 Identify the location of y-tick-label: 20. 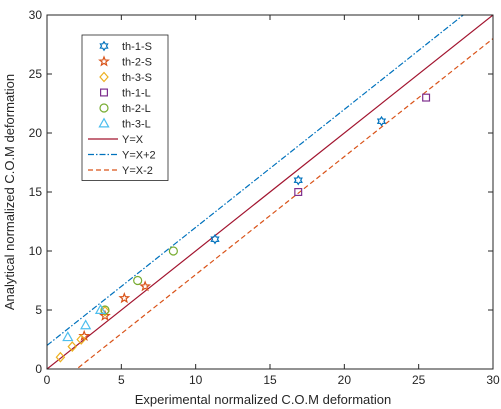
(36, 133).